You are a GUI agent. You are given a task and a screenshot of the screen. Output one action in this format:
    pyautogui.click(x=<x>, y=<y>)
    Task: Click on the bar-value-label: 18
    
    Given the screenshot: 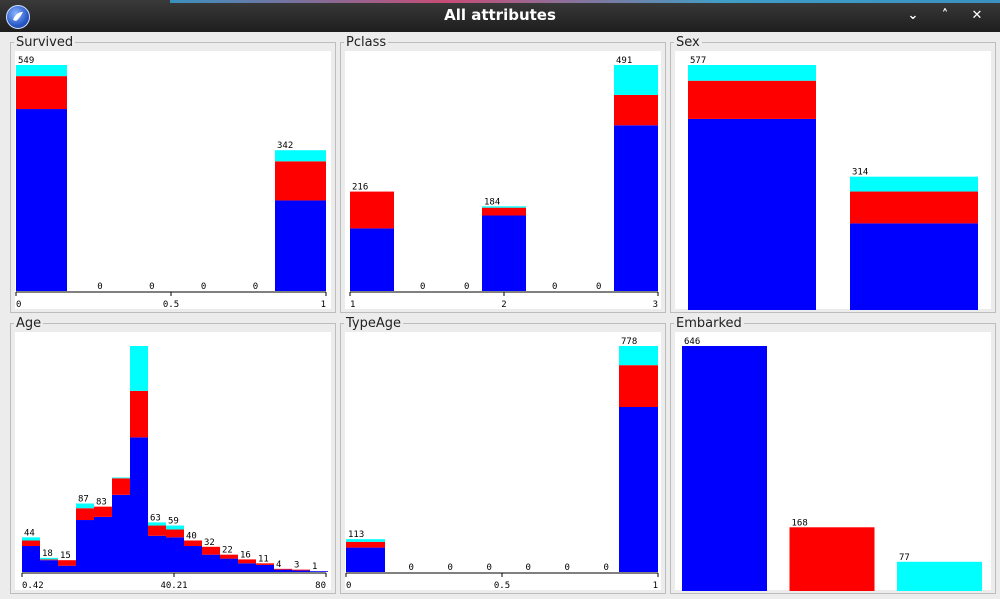 What is the action you would take?
    pyautogui.click(x=47, y=554)
    